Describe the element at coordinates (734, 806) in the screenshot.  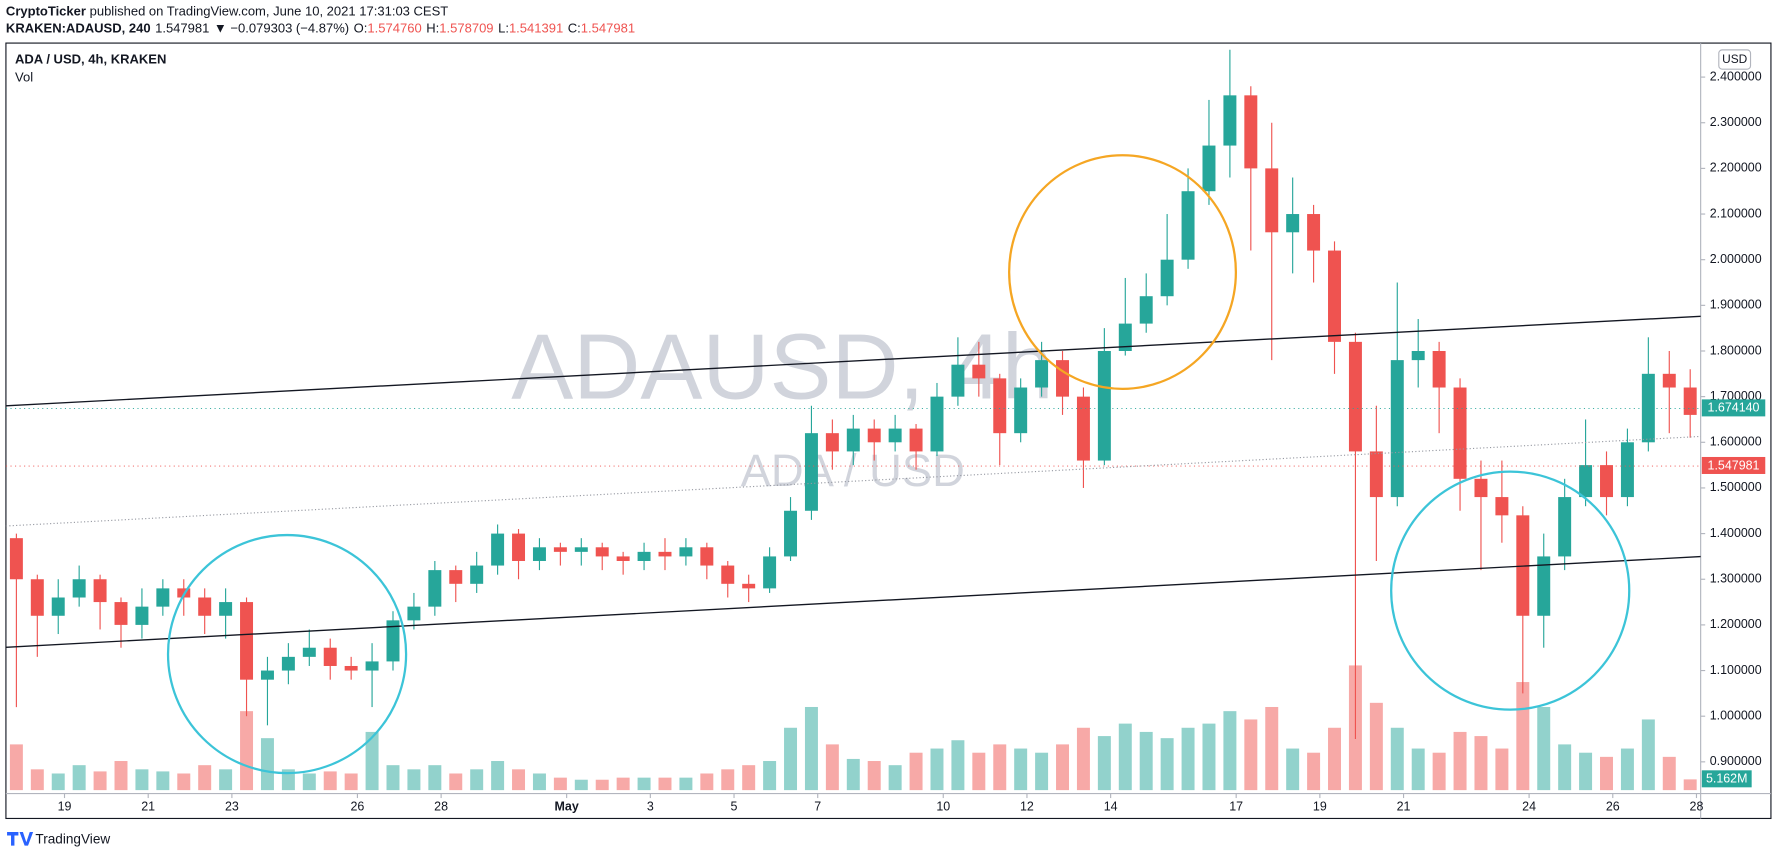
I see `x-tick-label: 5` at that location.